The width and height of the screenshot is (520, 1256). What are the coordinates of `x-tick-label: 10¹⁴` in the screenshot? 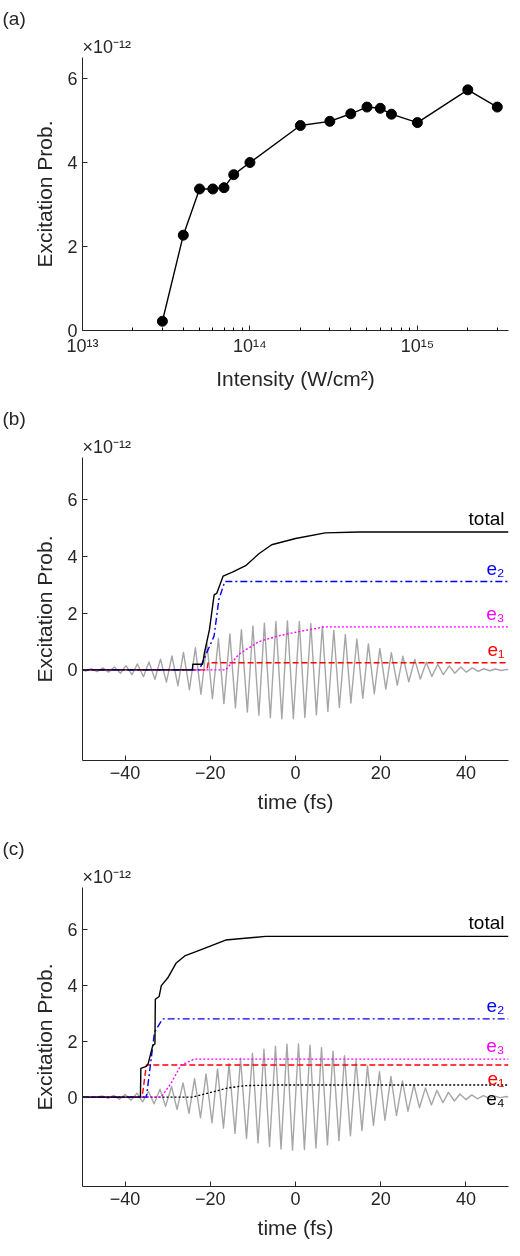 It's located at (250, 345).